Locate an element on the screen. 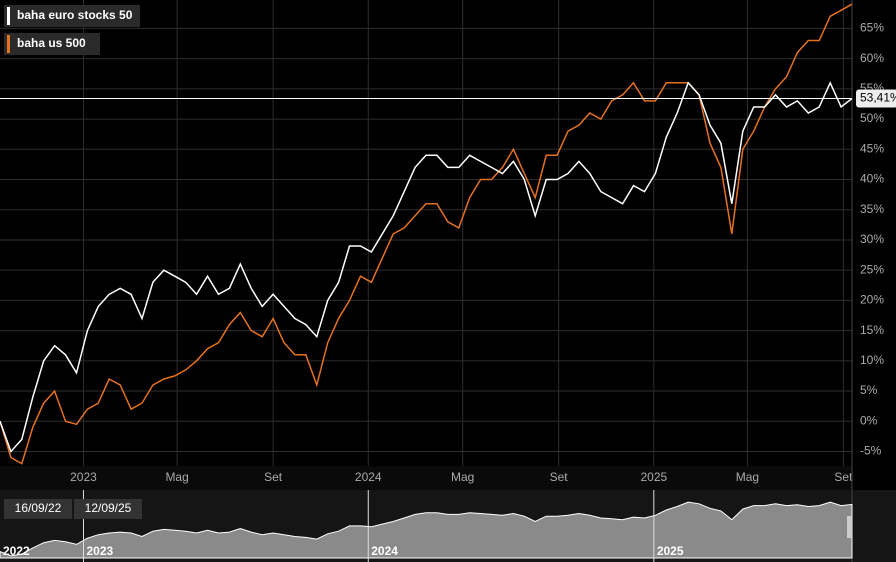 The height and width of the screenshot is (562, 896). price-label: 53,41% is located at coordinates (878, 98).